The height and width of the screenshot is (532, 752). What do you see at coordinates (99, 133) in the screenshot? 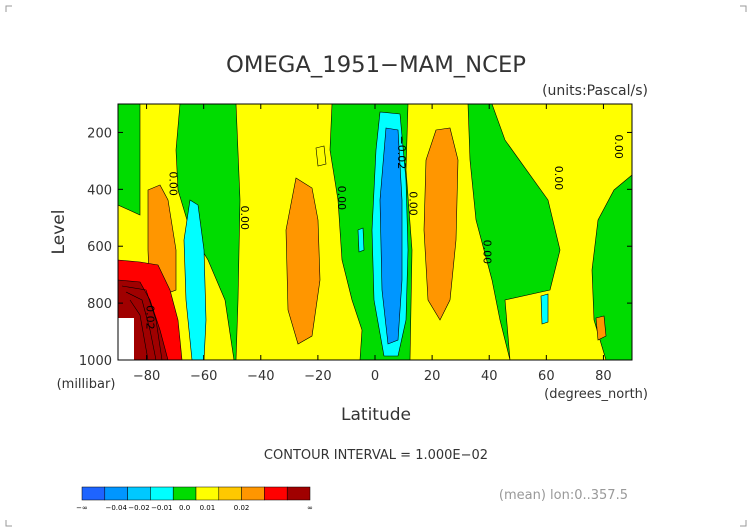
I see `y-tick-label: 200` at bounding box center [99, 133].